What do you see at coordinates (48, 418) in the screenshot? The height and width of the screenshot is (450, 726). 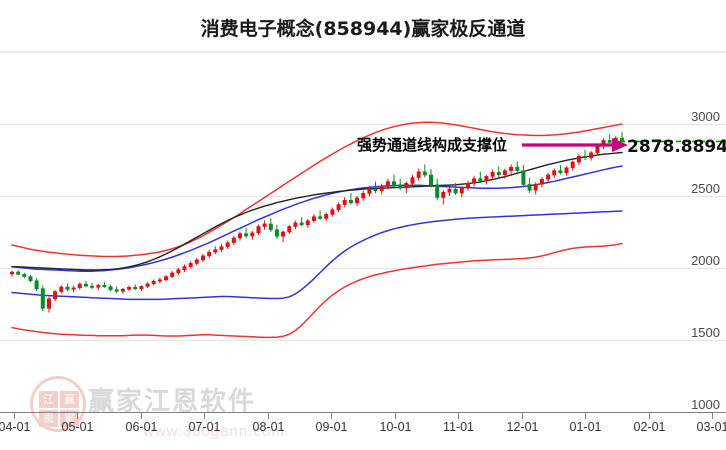 I see `seal-char-2: 恩` at bounding box center [48, 418].